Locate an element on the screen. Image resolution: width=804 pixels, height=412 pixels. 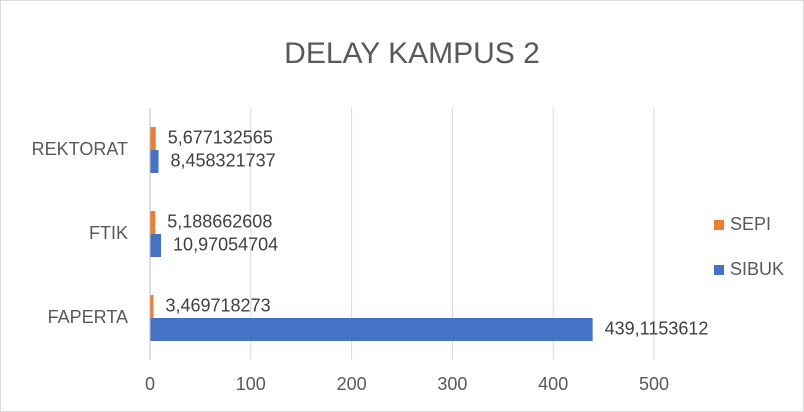
data-label: 3,469718273 is located at coordinates (217, 305).